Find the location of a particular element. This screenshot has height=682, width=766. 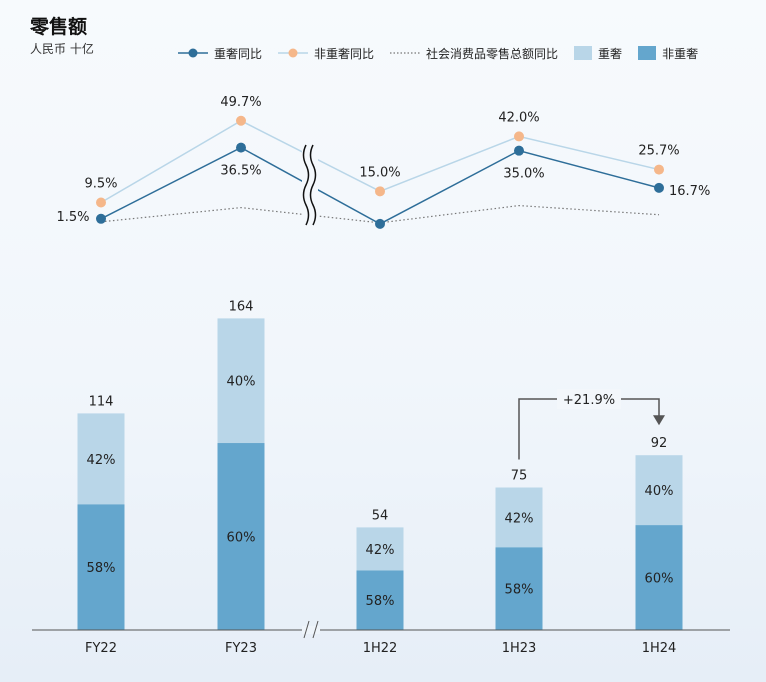

x-tick-label: 1H23 is located at coordinates (519, 648).